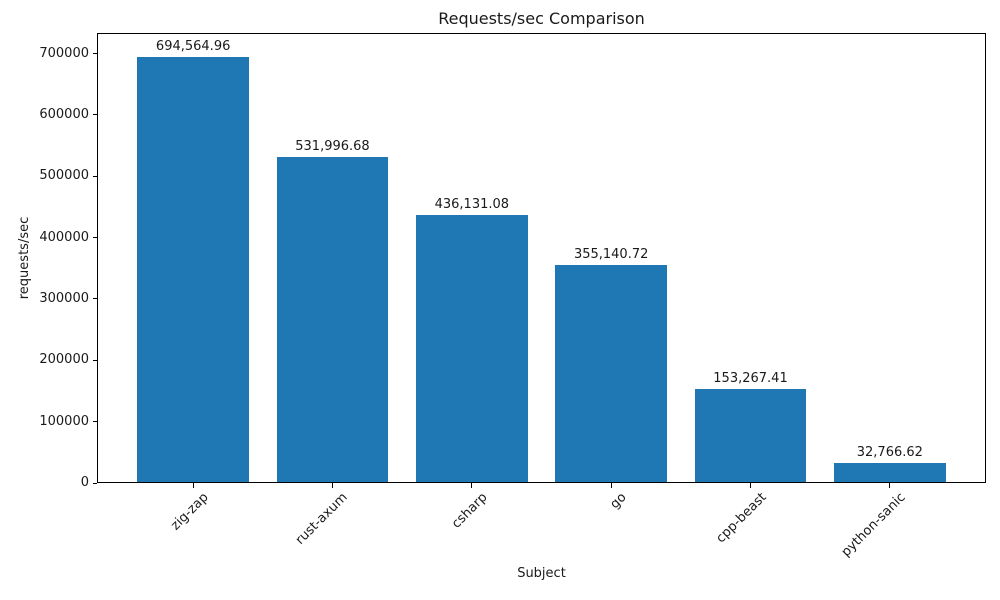 The image size is (1000, 600). Describe the element at coordinates (64, 53) in the screenshot. I see `y-tick-label: 700000` at that location.